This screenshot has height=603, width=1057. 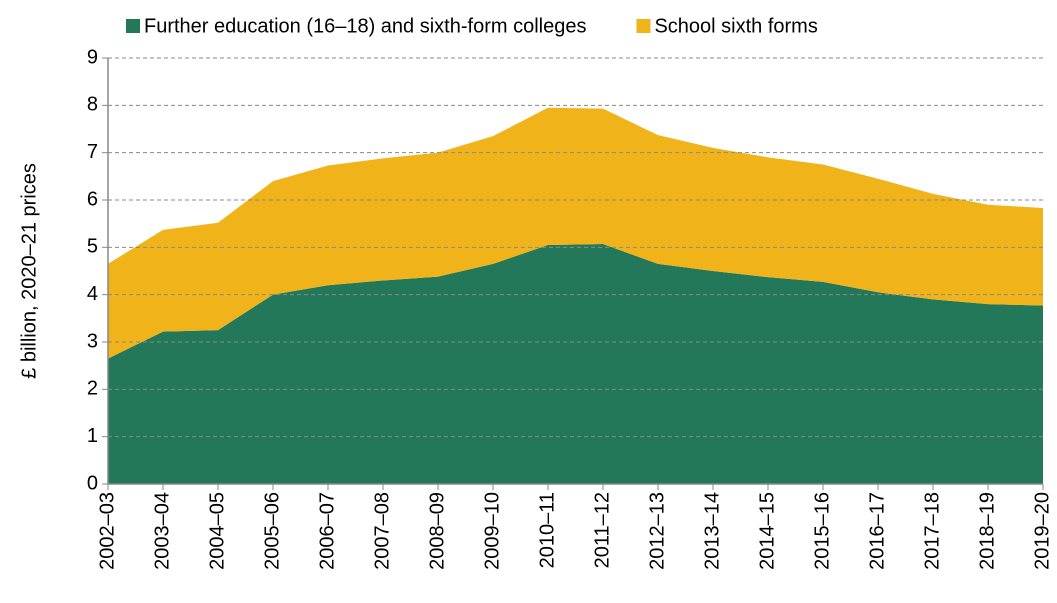 I want to click on x-tick-label: 2014–15, so click(x=767, y=531).